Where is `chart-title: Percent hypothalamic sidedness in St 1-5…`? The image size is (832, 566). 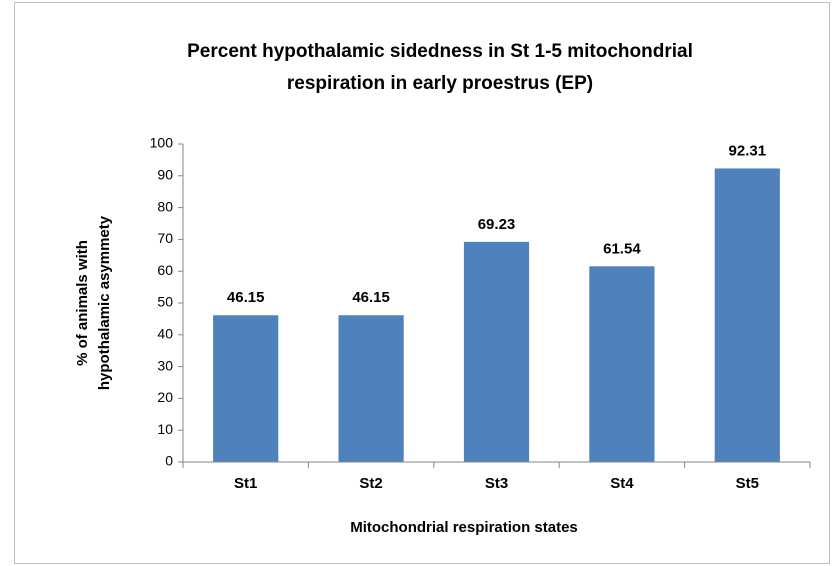 chart-title: Percent hypothalamic sidedness in St 1-5… is located at coordinates (440, 51).